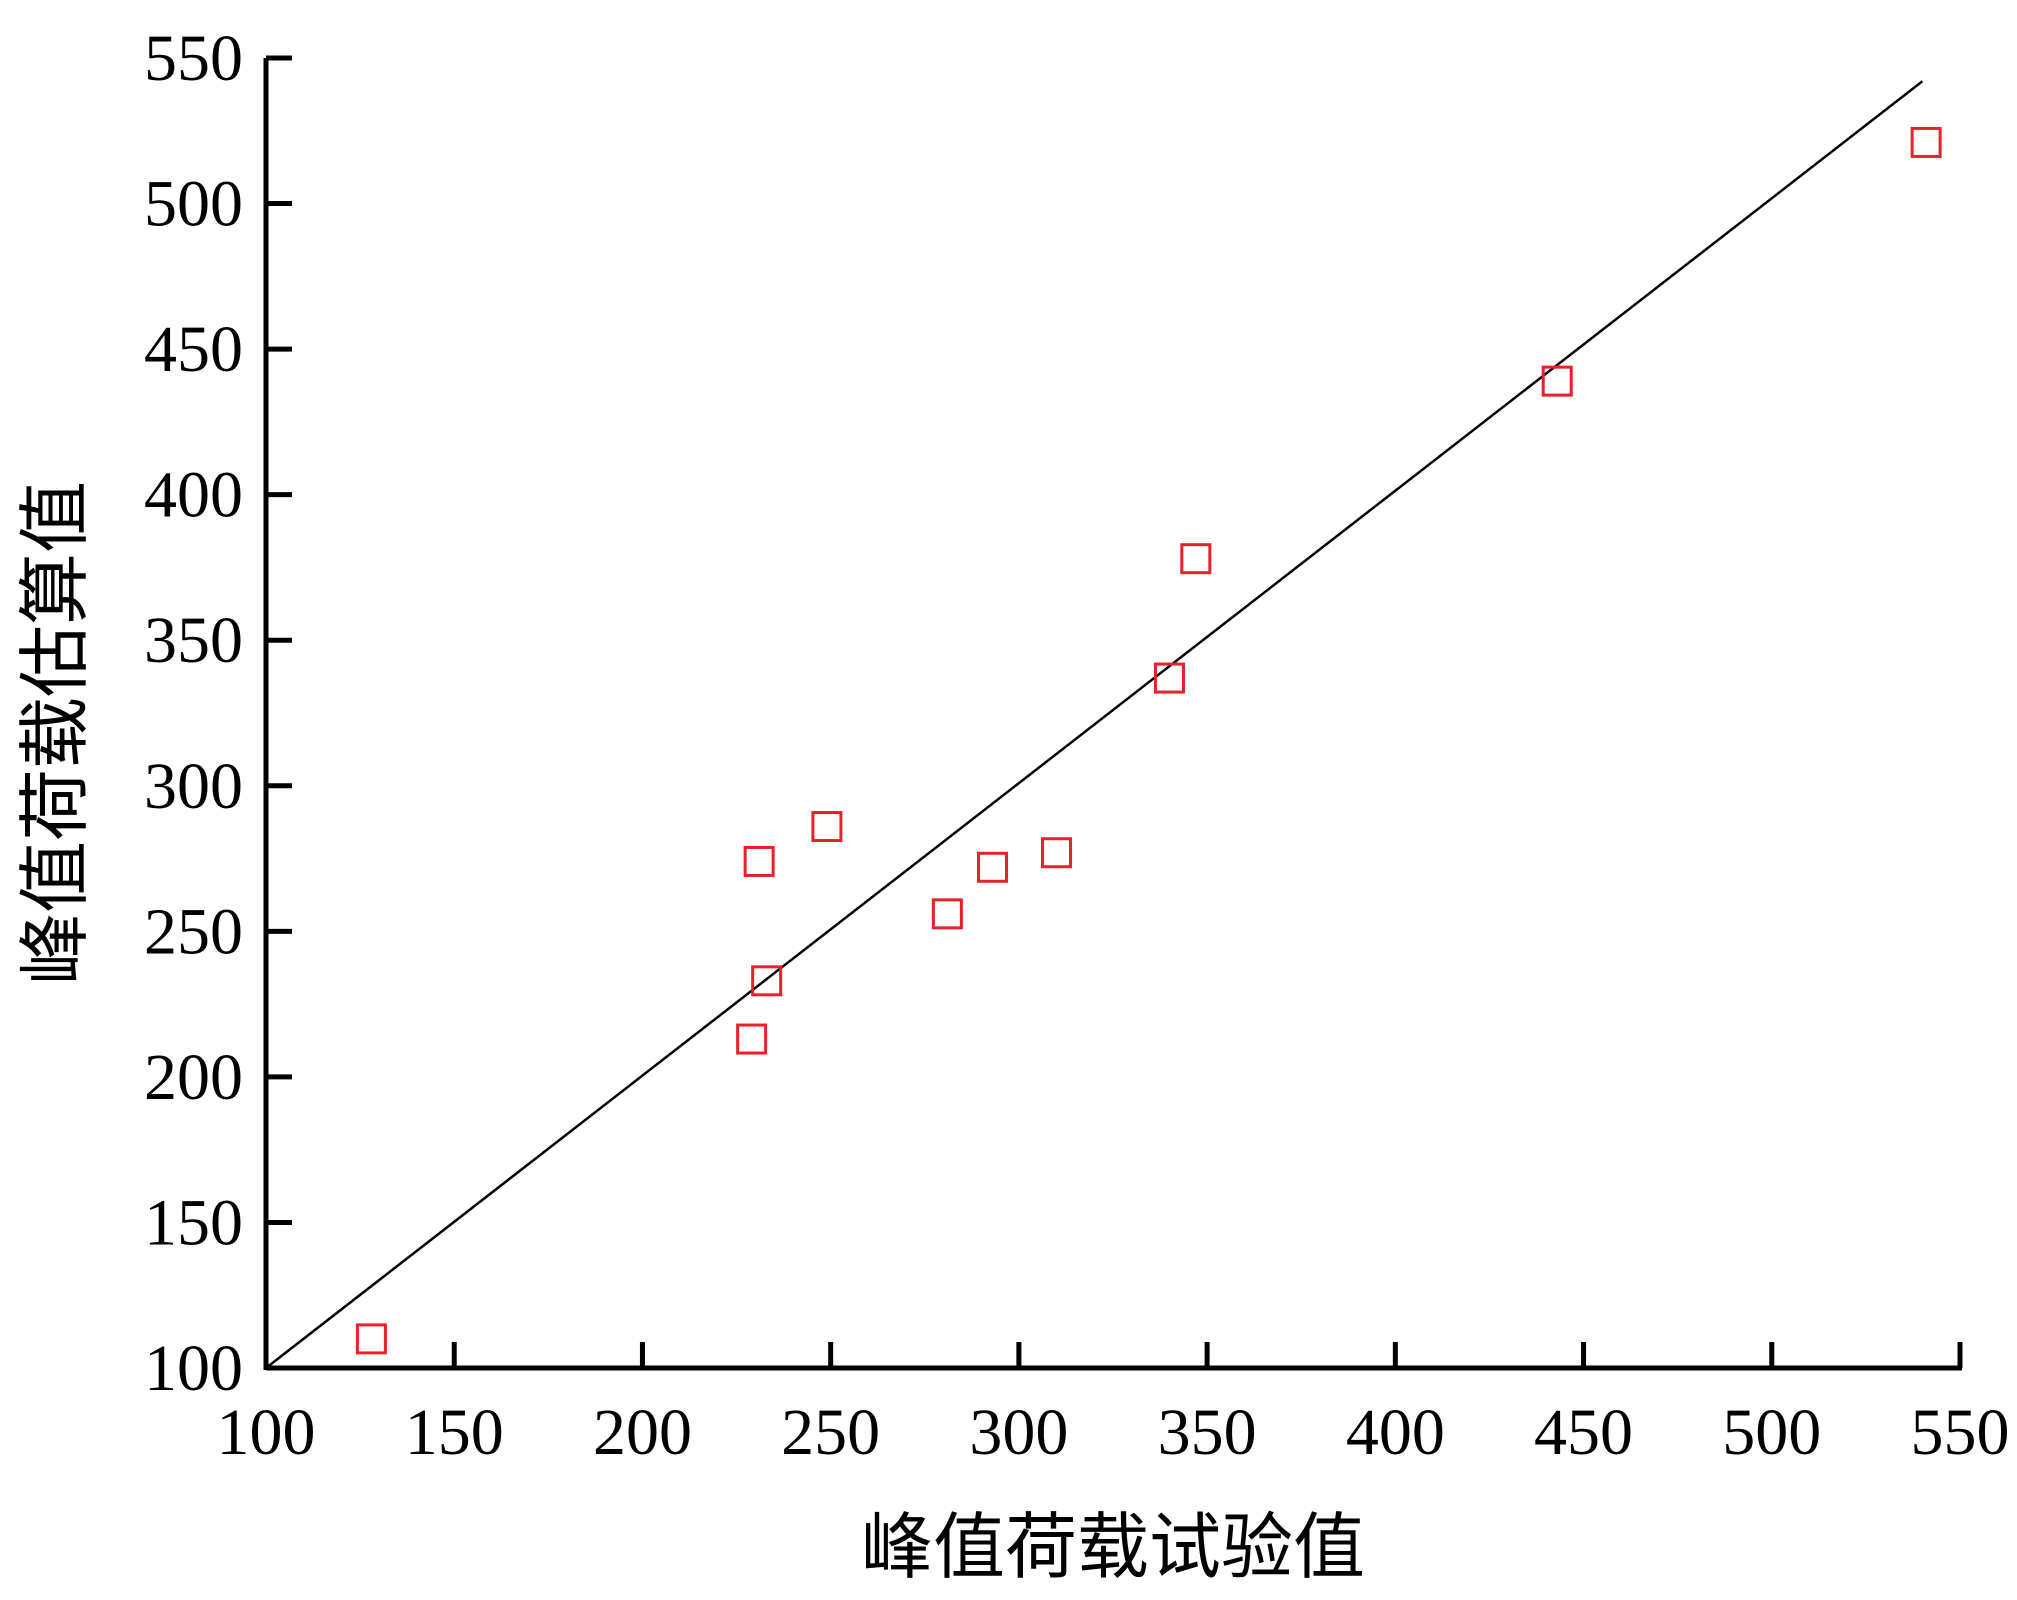 This screenshot has width=2017, height=1600. What do you see at coordinates (1018, 1432) in the screenshot?
I see `x-tick-label: 300` at bounding box center [1018, 1432].